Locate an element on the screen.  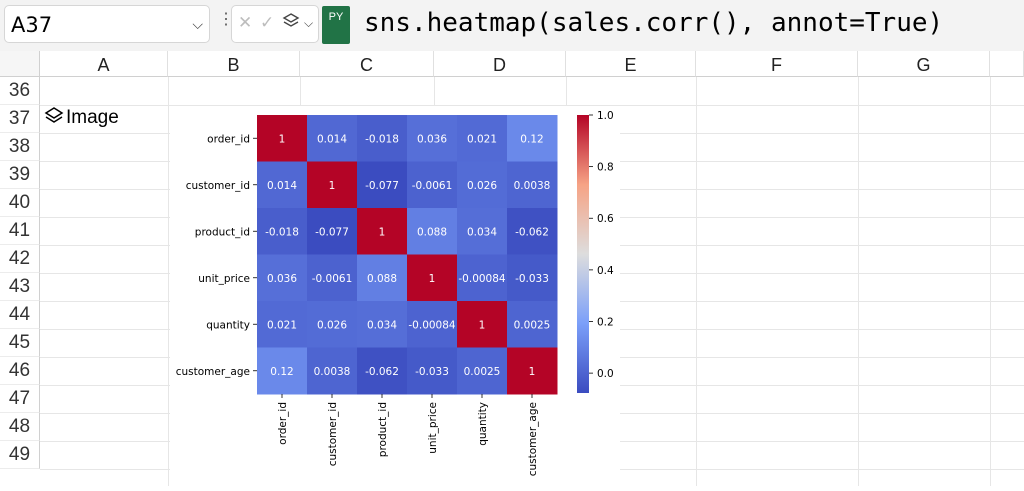
cell-a37-image-value: Image is located at coordinates (81, 117).